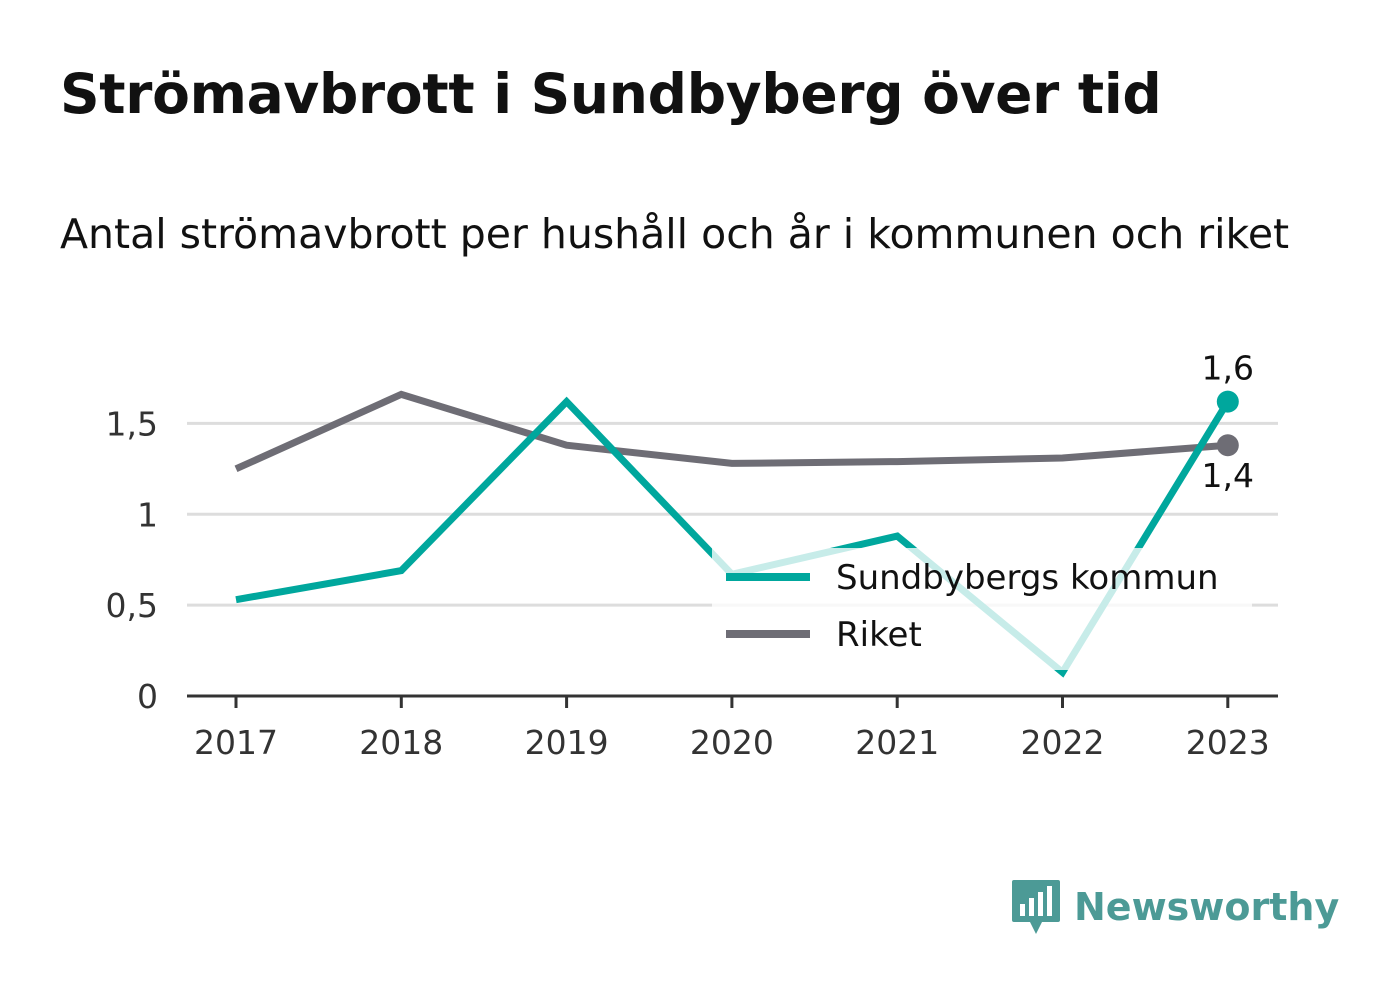 This screenshot has height=999, width=1382. I want to click on y-axis-ticks: 0 0,5 1 1,5, so click(132, 560).